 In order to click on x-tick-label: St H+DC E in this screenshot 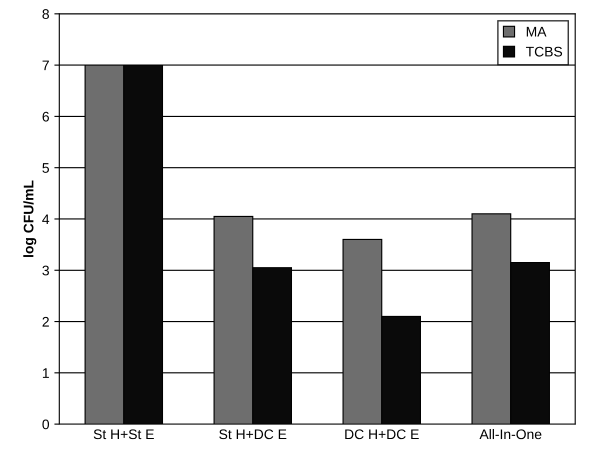, I will do `click(252, 434)`.